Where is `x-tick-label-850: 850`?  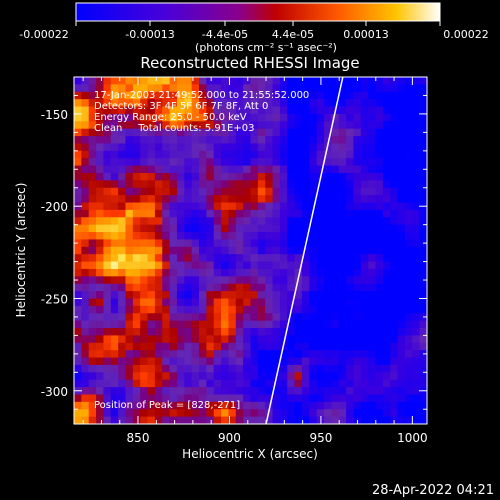 x-tick-label-850: 850 is located at coordinates (138, 438).